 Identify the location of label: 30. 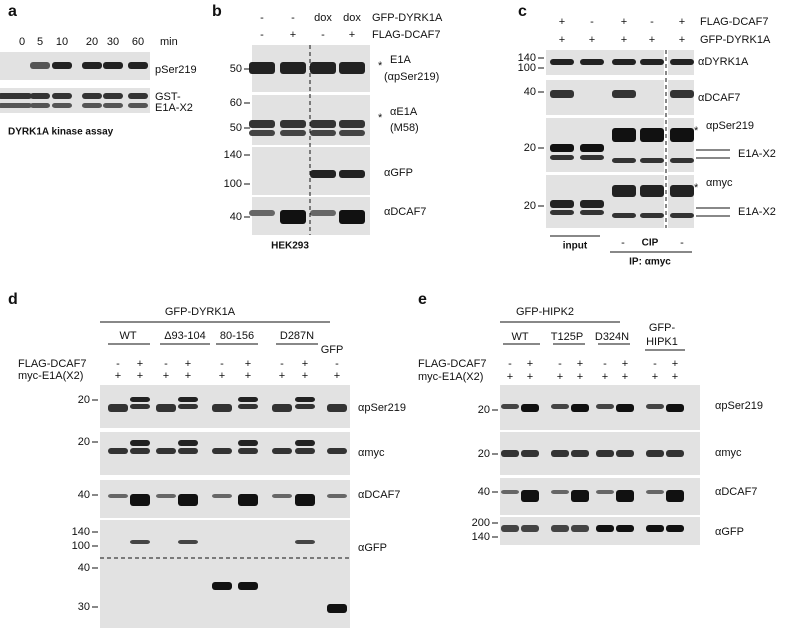
(113, 42).